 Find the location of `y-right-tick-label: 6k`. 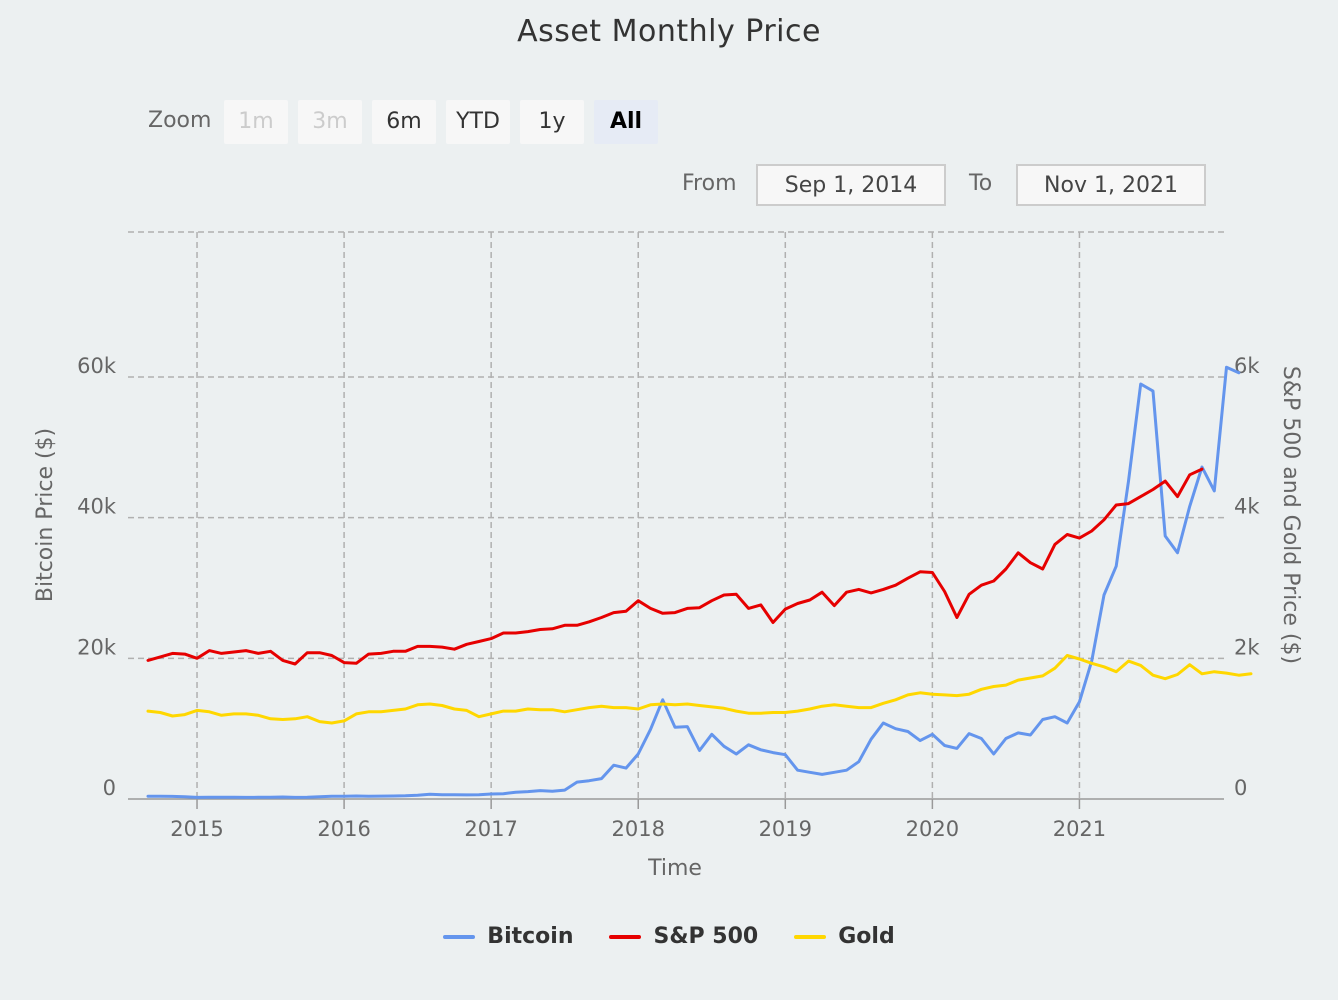

y-right-tick-label: 6k is located at coordinates (1247, 366).